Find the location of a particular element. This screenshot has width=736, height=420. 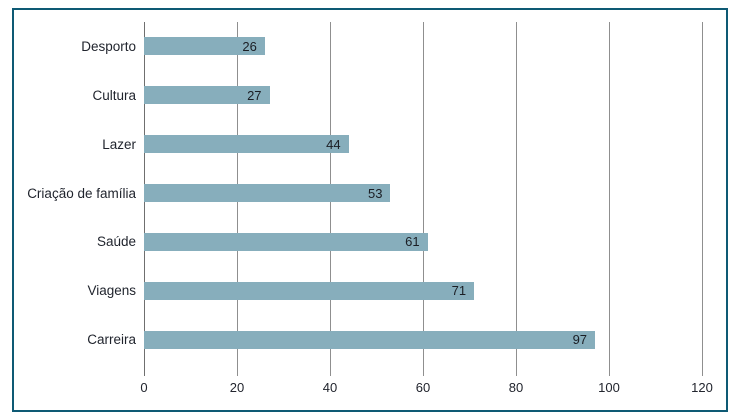

x-tick-label: 80 is located at coordinates (516, 387).